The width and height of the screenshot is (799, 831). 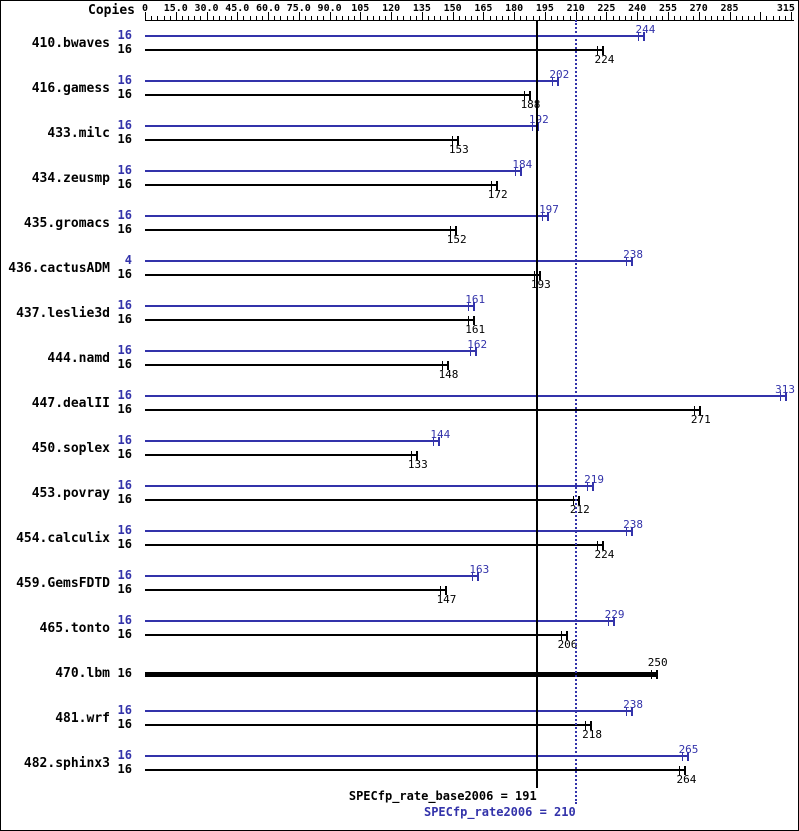 I want to click on peak-value-label: 244, so click(x=645, y=29).